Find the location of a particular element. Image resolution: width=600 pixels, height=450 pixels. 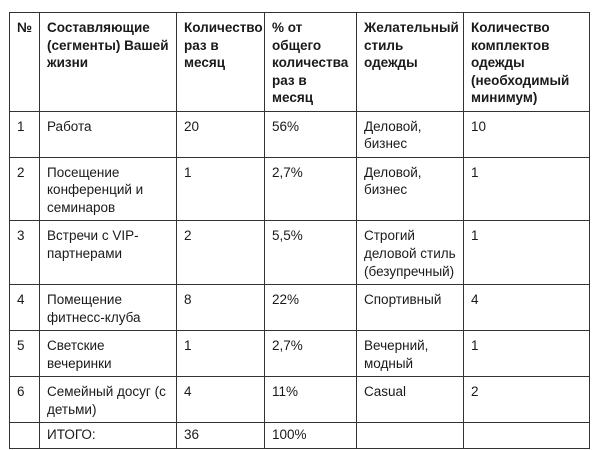

total-times: 36 is located at coordinates (220, 435).